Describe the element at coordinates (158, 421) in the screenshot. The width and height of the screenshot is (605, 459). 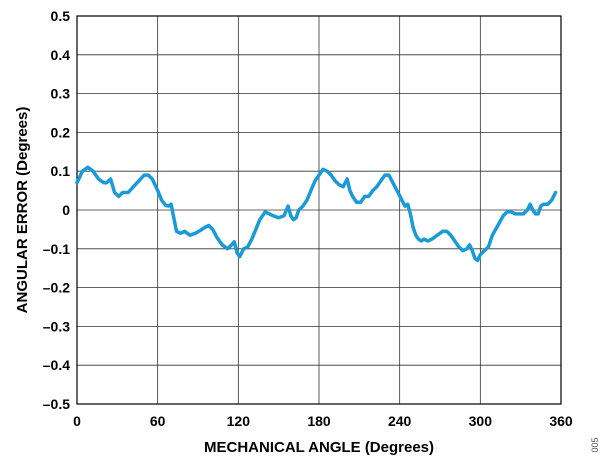
I see `x-tick-label: 60` at that location.